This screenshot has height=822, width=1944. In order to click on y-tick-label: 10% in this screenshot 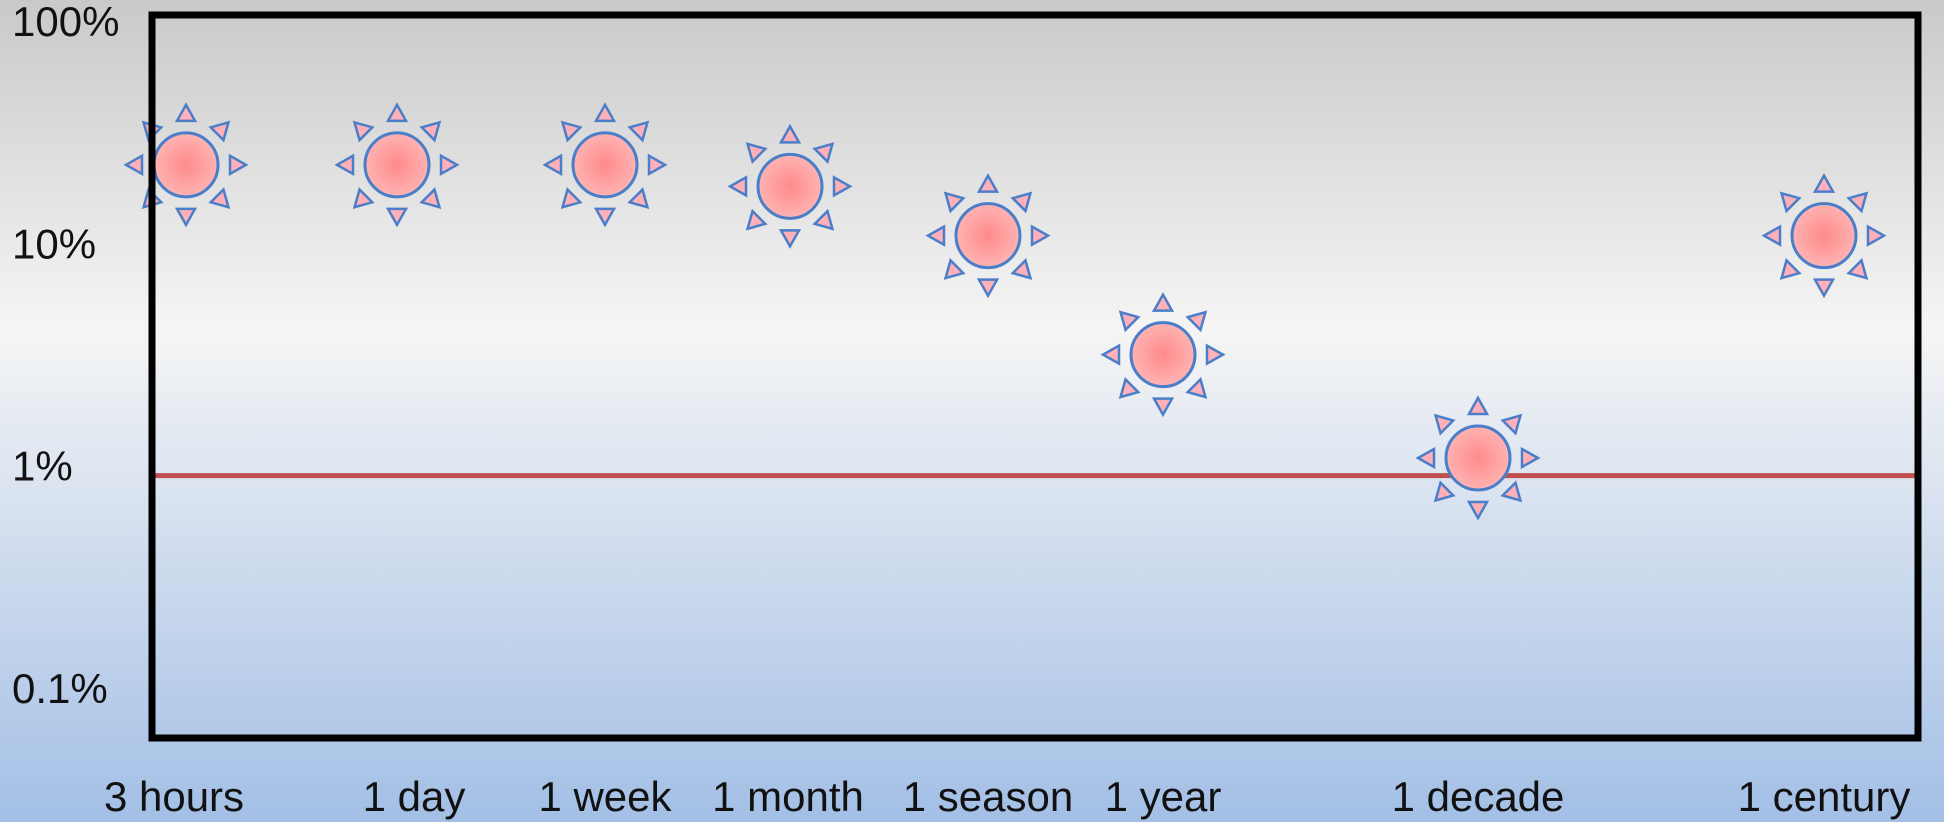, I will do `click(54, 243)`.